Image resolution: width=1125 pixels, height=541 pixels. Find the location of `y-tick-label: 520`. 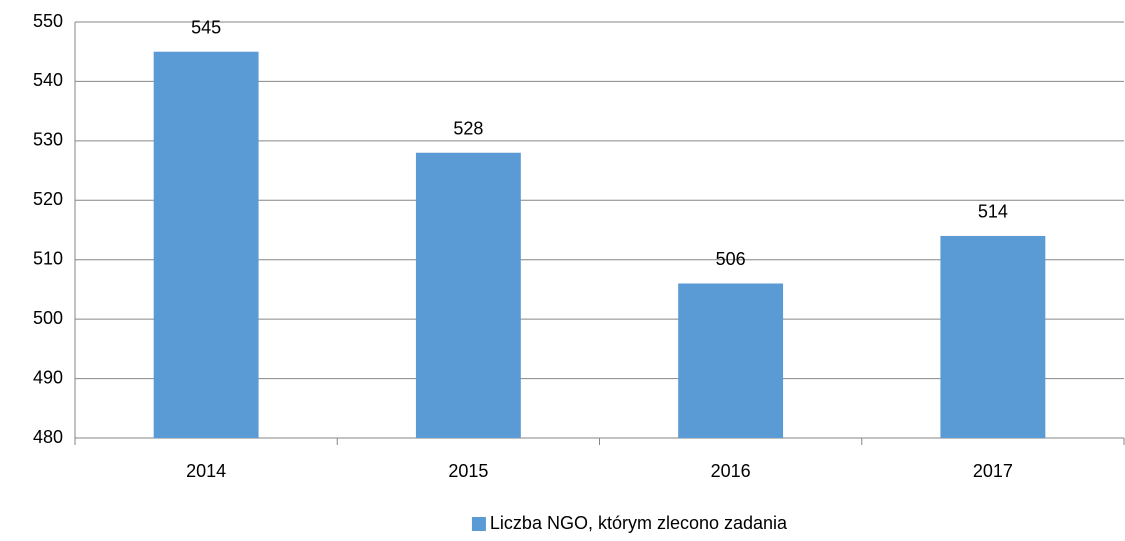

y-tick-label: 520 is located at coordinates (48, 199).